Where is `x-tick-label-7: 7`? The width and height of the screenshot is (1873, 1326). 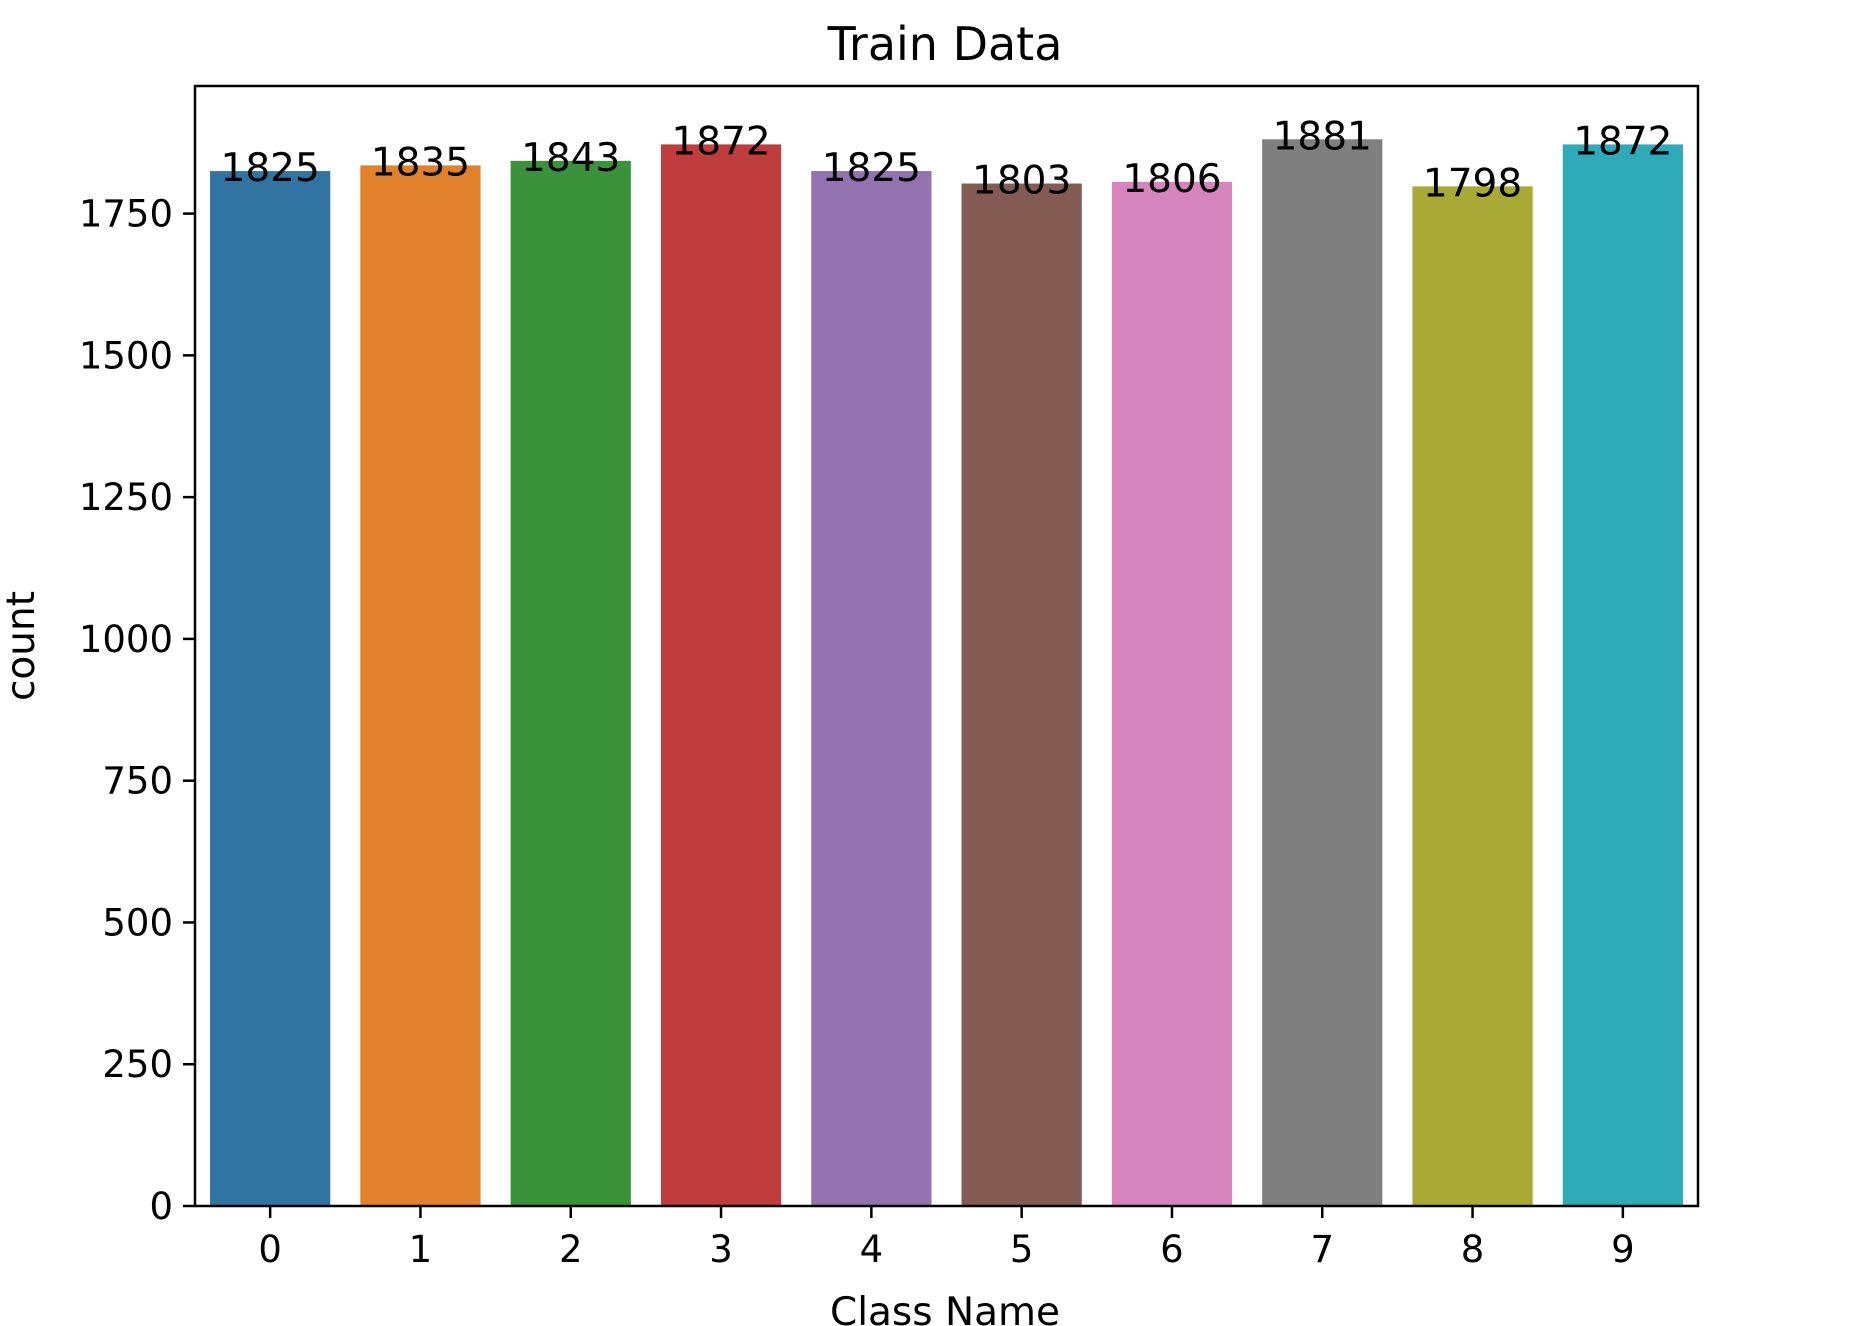
x-tick-label-7: 7 is located at coordinates (1322, 1249).